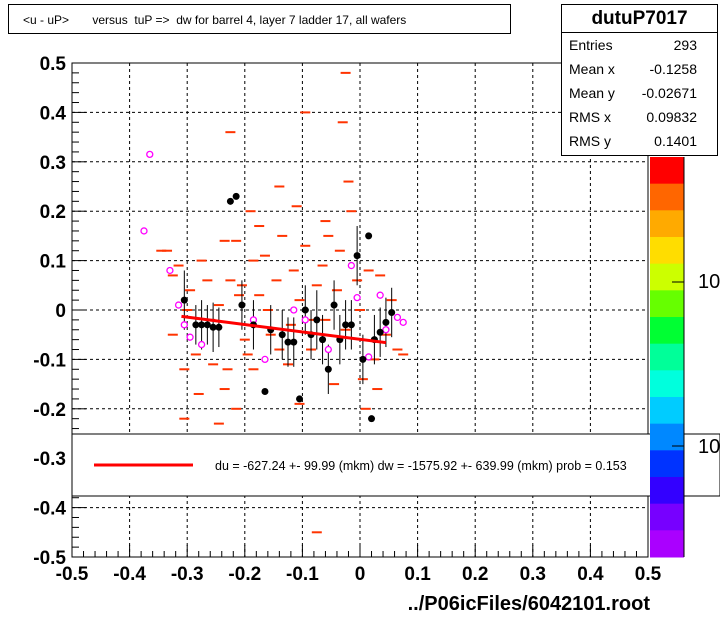  I want to click on x-tick-label: 0, so click(360, 574).